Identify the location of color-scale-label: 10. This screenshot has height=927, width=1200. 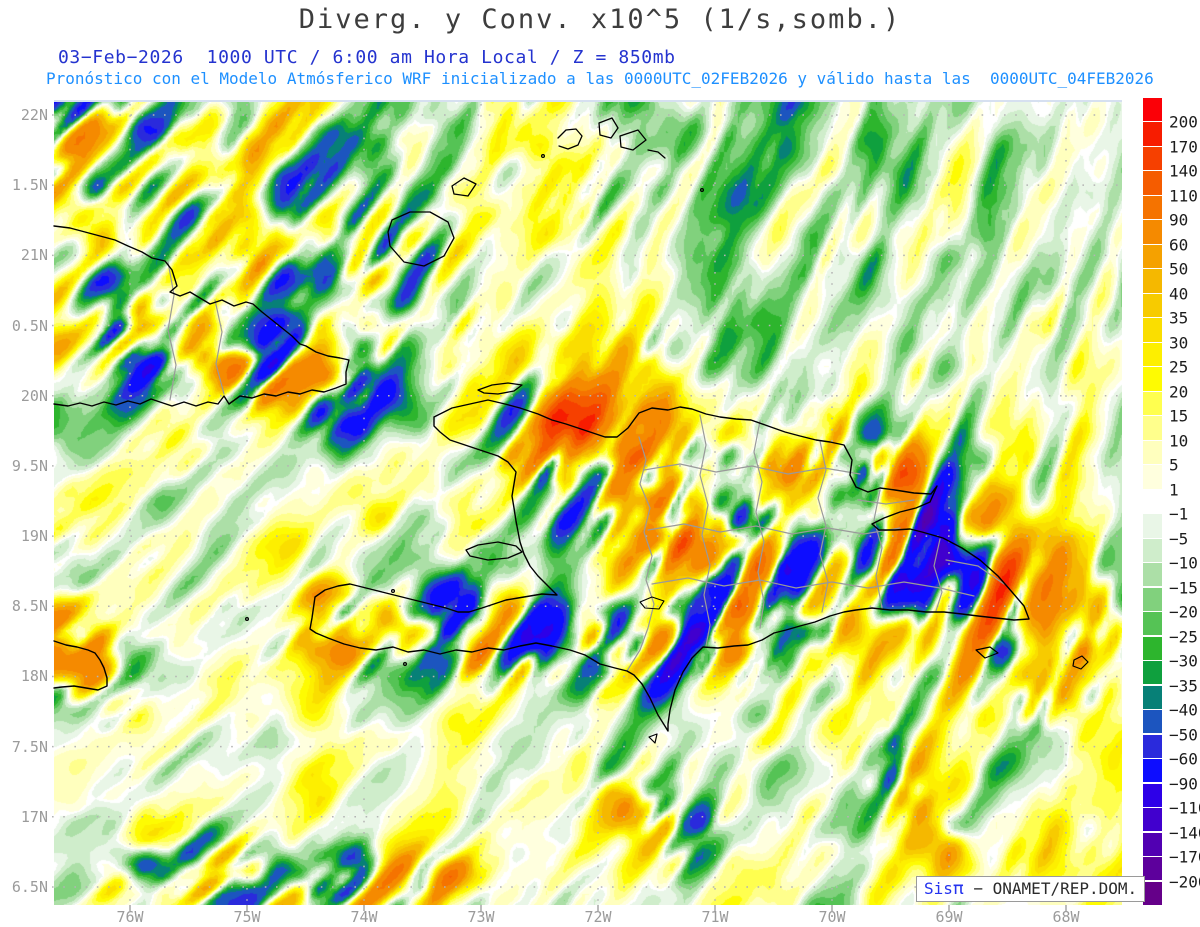
(1179, 441).